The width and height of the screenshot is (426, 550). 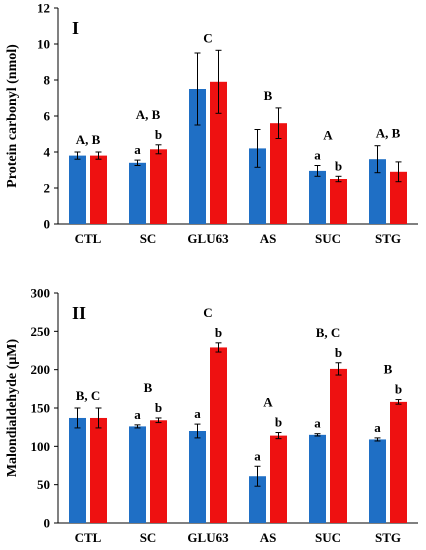 I want to click on y-tick-label: 8, so click(x=47, y=80).